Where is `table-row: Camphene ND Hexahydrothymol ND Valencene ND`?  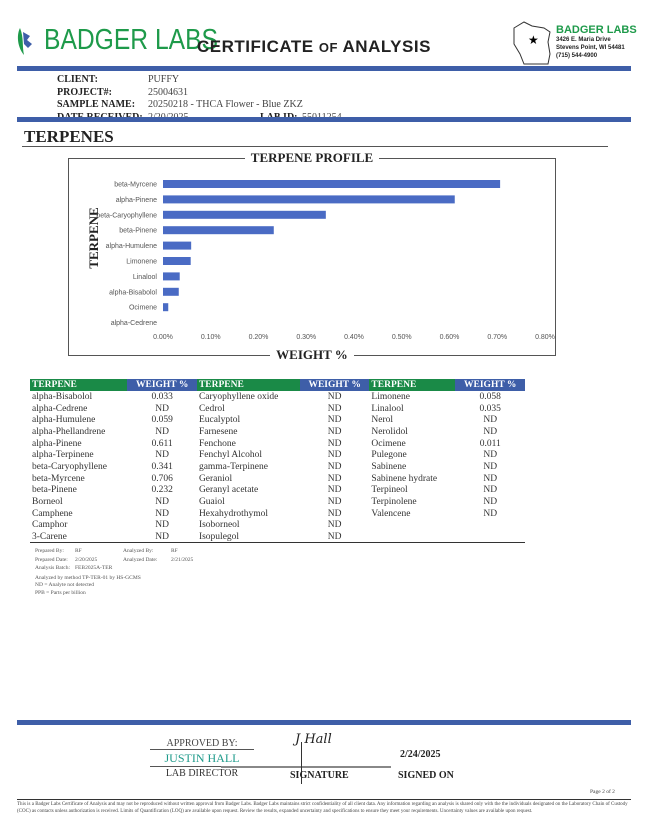
table-row: Camphene ND Hexahydrothymol ND Valencene ND is located at coordinates (277, 514).